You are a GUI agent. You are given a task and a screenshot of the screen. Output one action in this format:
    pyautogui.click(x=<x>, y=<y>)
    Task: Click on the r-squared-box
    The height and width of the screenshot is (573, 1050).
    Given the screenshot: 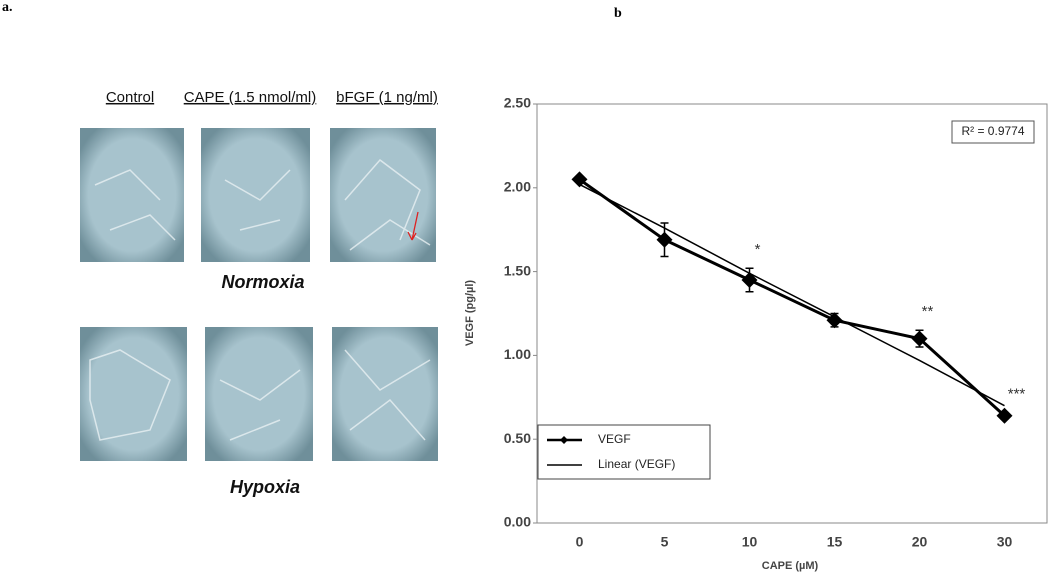 What is the action you would take?
    pyautogui.click(x=993, y=132)
    